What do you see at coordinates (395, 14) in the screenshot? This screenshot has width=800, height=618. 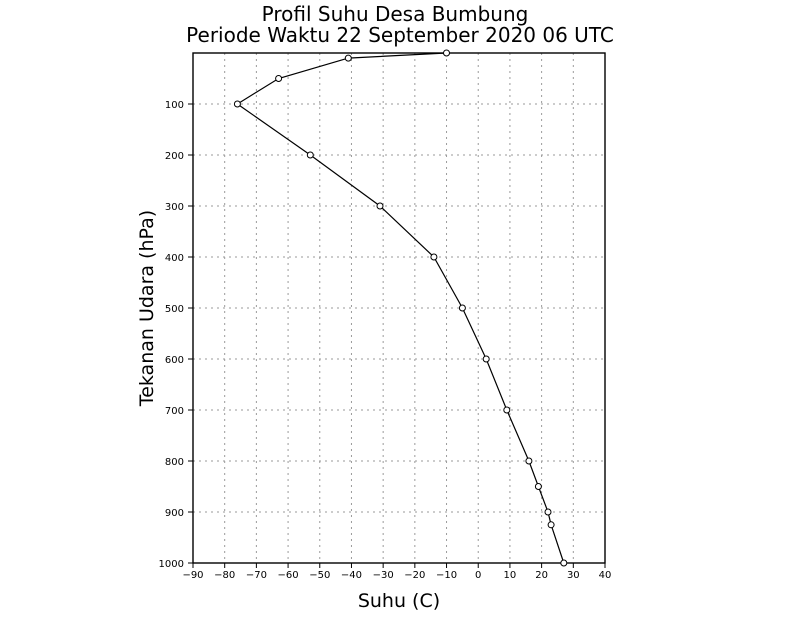 I see `chart-title: Profil Suhu Desa Bumbung` at bounding box center [395, 14].